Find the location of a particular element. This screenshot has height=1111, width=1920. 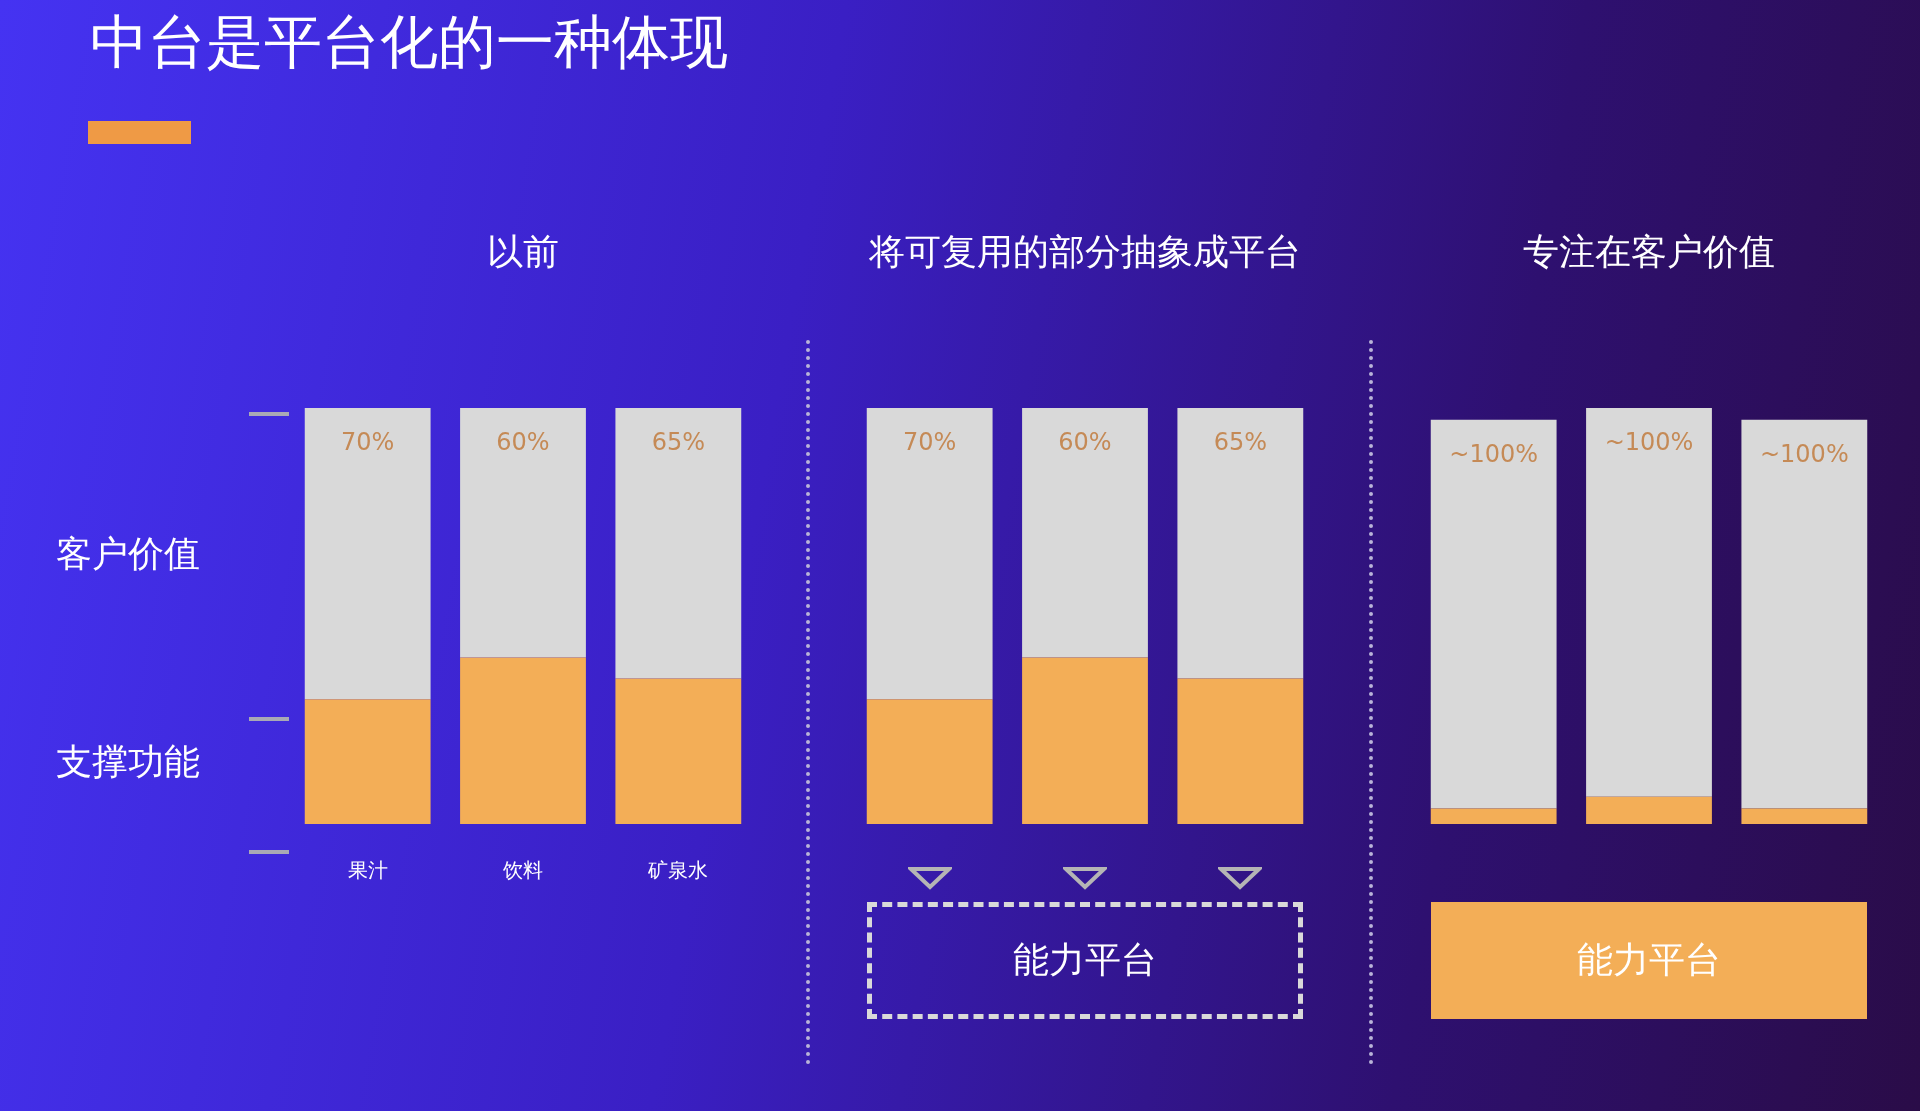

chart-subtitle: 以前 is located at coordinates (523, 252).